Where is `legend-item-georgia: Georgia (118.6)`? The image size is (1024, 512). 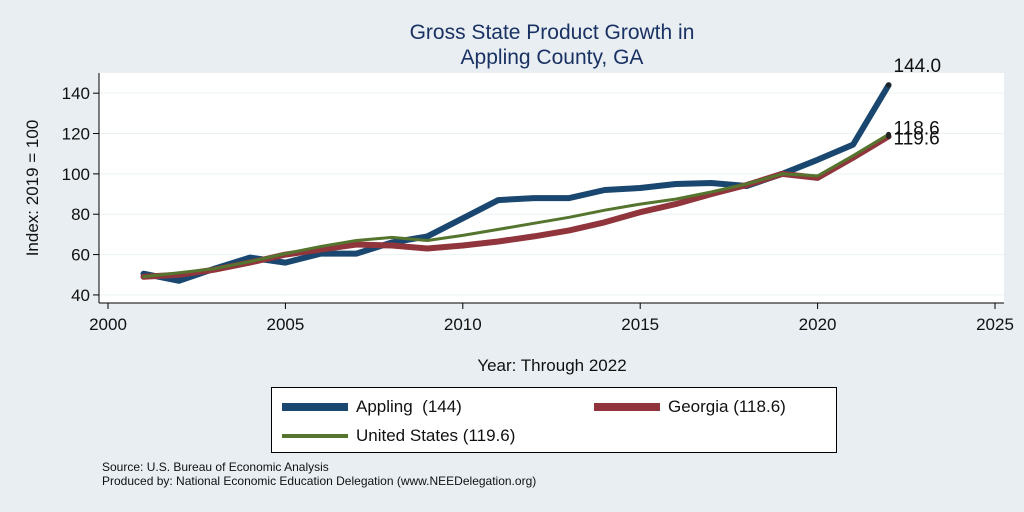 legend-item-georgia: Georgia (118.6) is located at coordinates (690, 407).